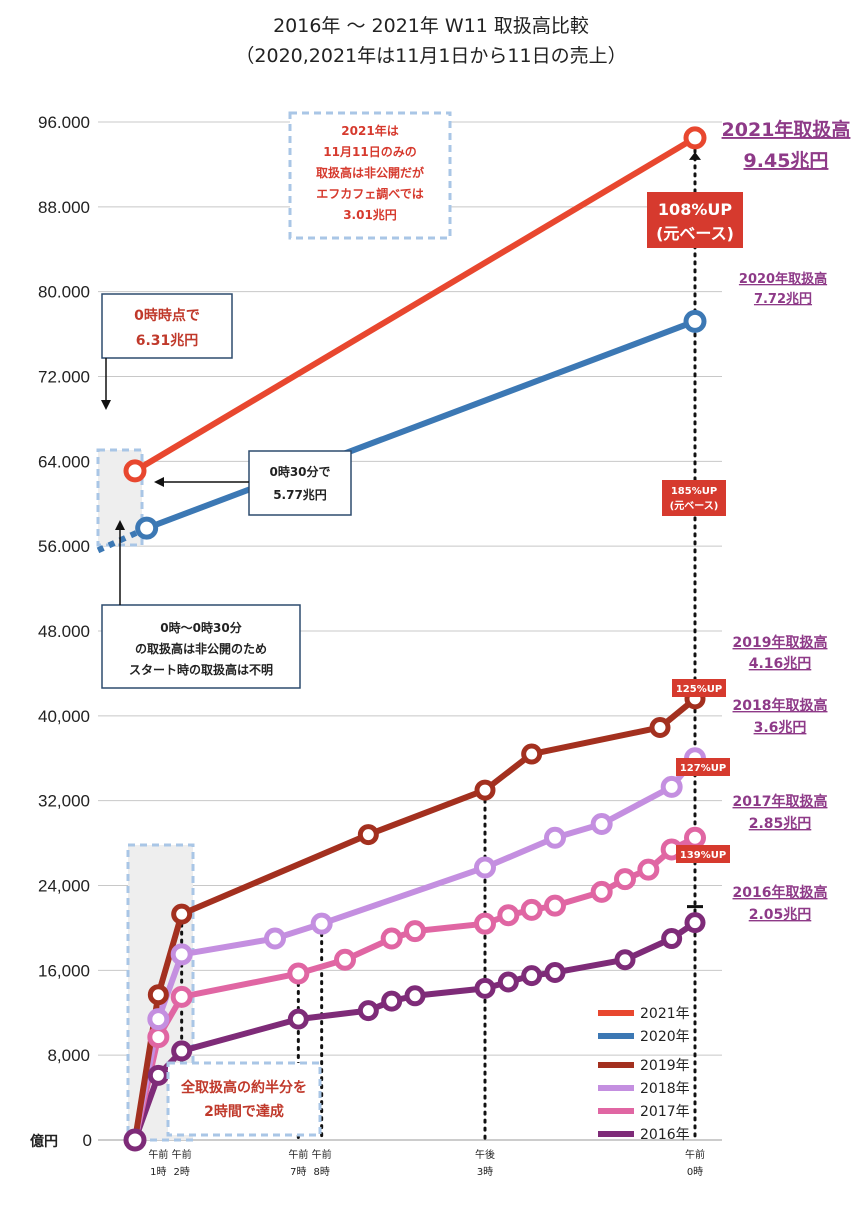  I want to click on badge-185up-line1: 185%UP, so click(694, 491).